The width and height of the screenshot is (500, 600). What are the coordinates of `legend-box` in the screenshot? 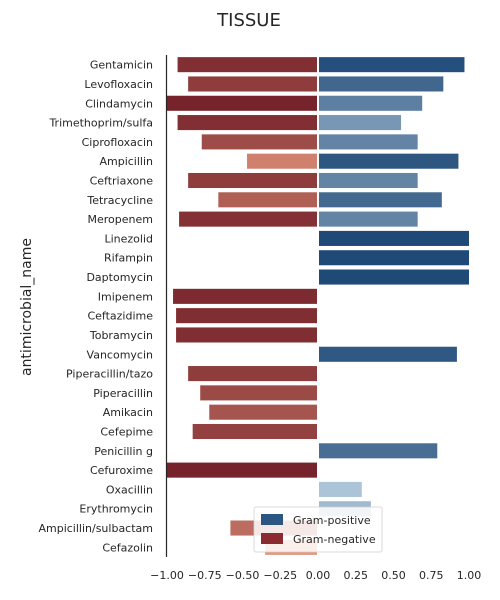 It's located at (318, 529).